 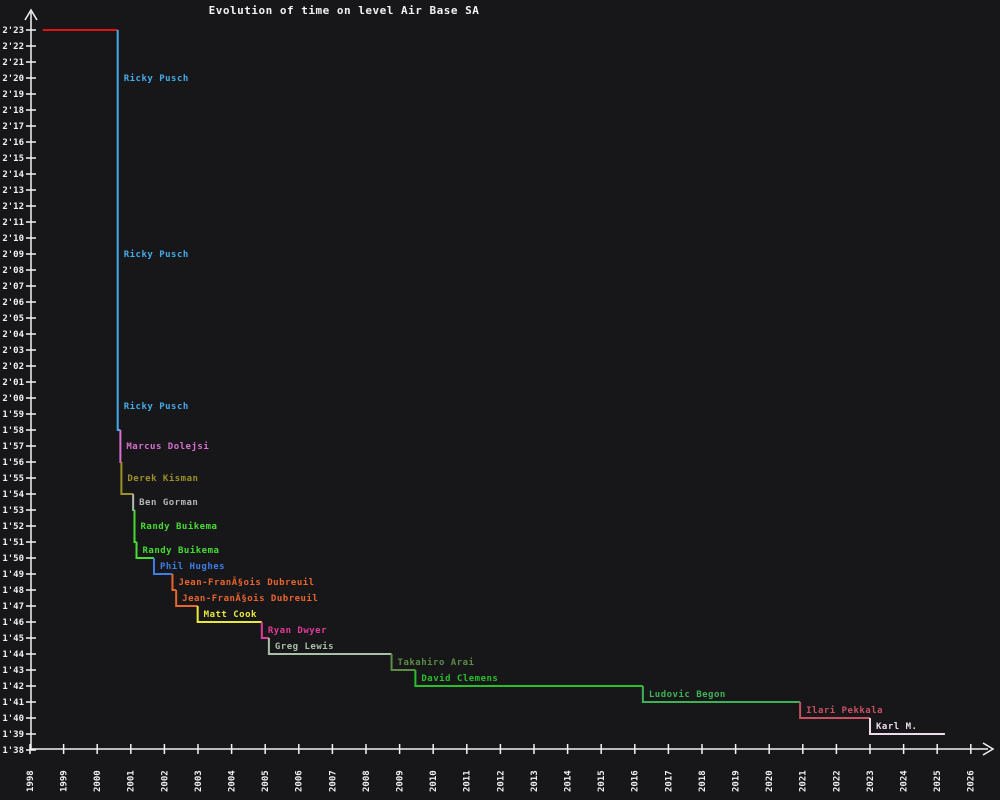 I want to click on x-axis-arrow-icon, so click(x=988, y=749).